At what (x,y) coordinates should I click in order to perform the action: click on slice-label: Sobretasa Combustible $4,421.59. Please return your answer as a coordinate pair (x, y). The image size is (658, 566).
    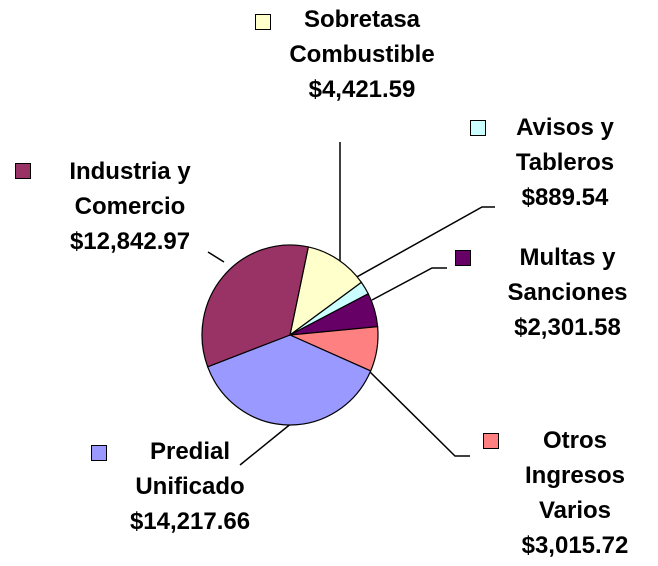
    Looking at the image, I should click on (362, 54).